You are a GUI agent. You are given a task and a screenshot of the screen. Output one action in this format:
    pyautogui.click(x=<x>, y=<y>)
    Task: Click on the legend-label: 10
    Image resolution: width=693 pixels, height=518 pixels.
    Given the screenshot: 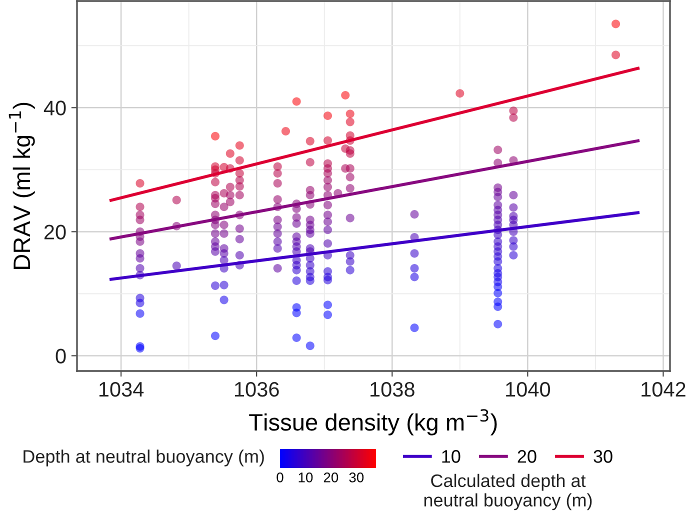 What is the action you would take?
    pyautogui.click(x=451, y=456)
    